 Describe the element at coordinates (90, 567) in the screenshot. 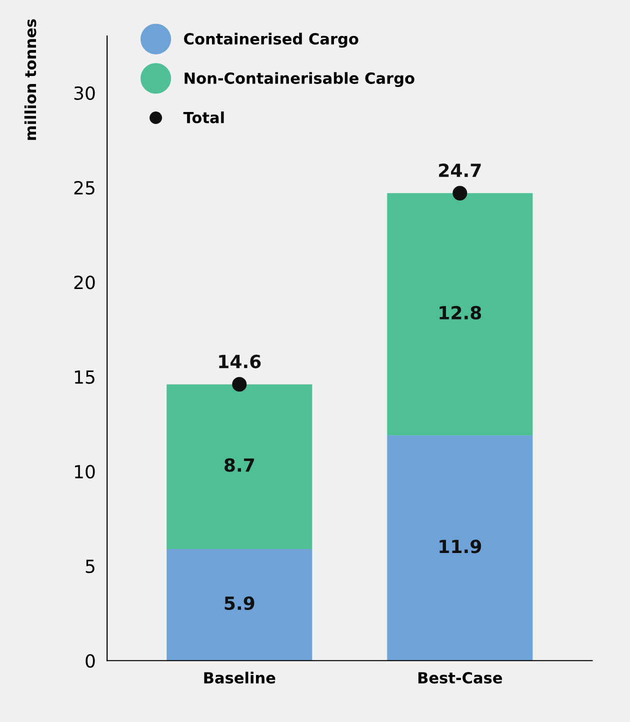

I see `y-tick-label: 5` at that location.